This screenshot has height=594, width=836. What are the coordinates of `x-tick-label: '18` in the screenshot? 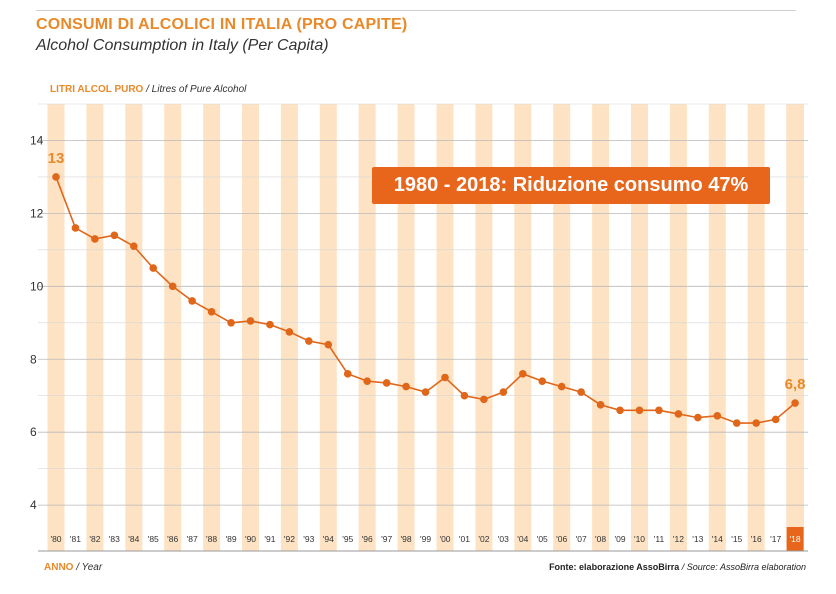 It's located at (795, 539).